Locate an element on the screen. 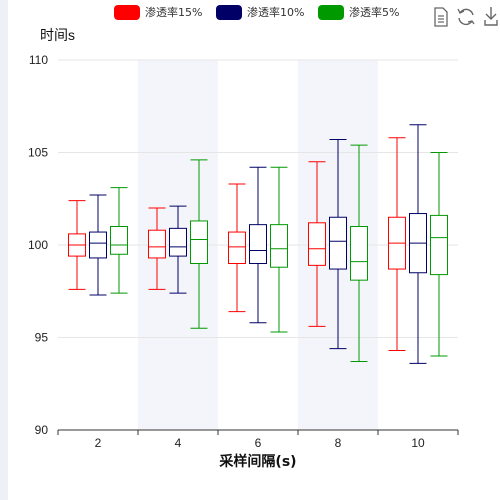  y-tick-label: 105 is located at coordinates (38, 153).